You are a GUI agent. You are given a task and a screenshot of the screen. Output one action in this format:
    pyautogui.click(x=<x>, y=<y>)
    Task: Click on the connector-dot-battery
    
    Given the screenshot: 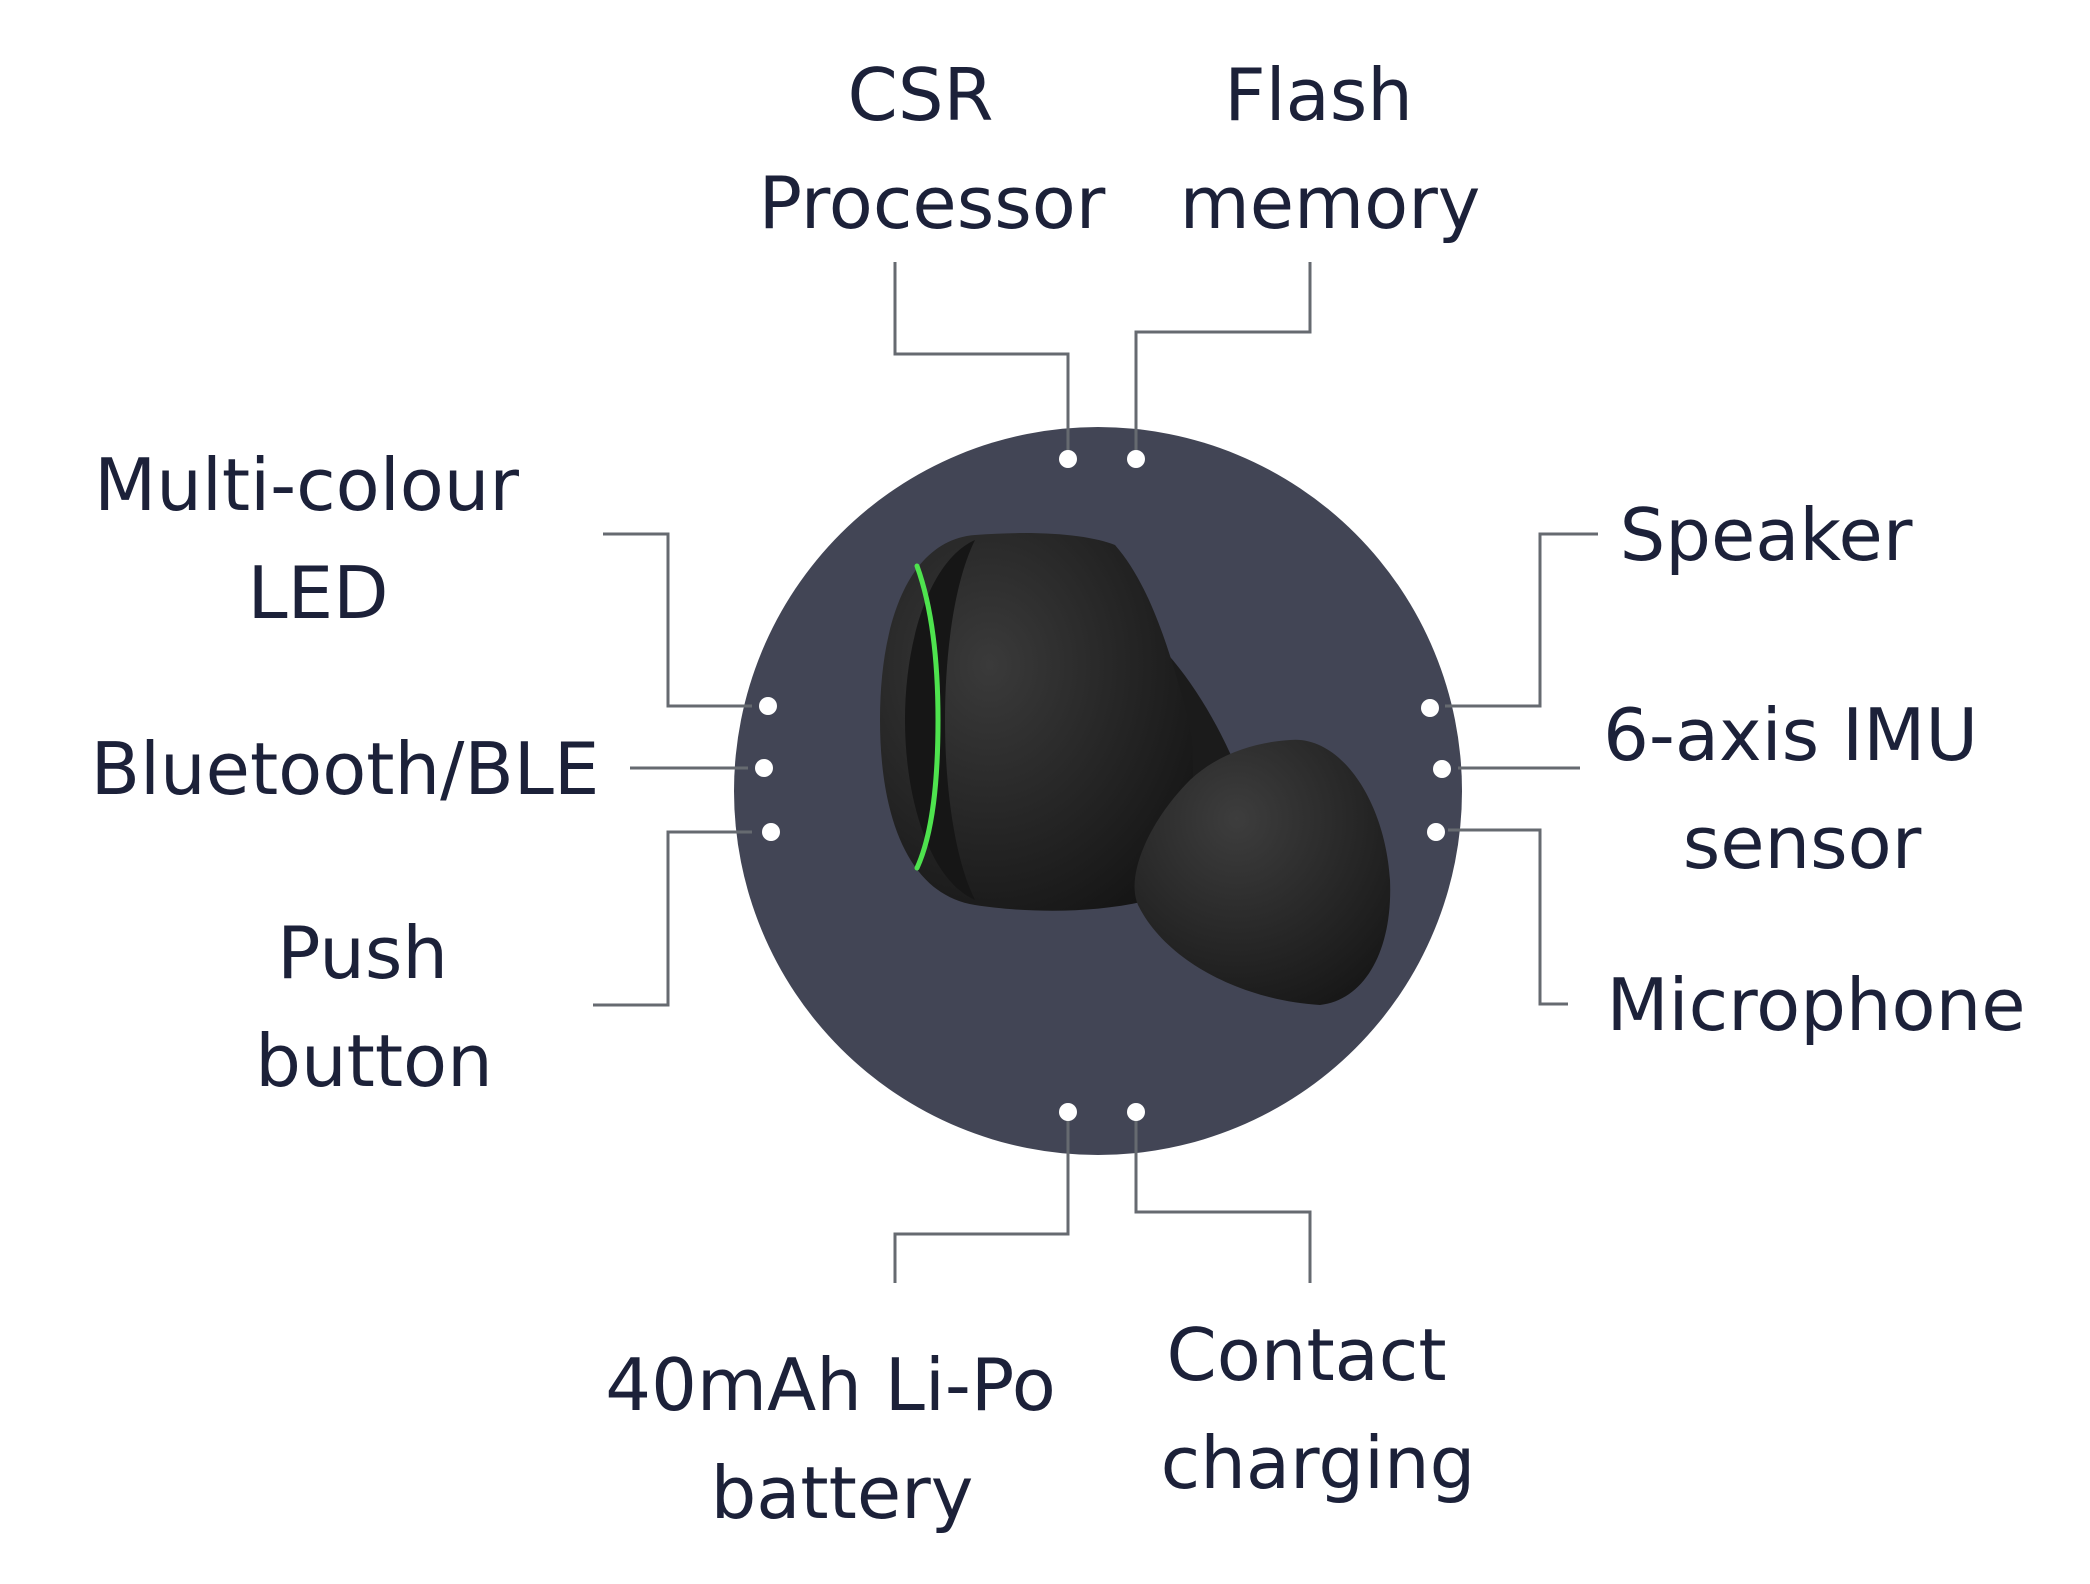 What is the action you would take?
    pyautogui.click(x=1068, y=1112)
    